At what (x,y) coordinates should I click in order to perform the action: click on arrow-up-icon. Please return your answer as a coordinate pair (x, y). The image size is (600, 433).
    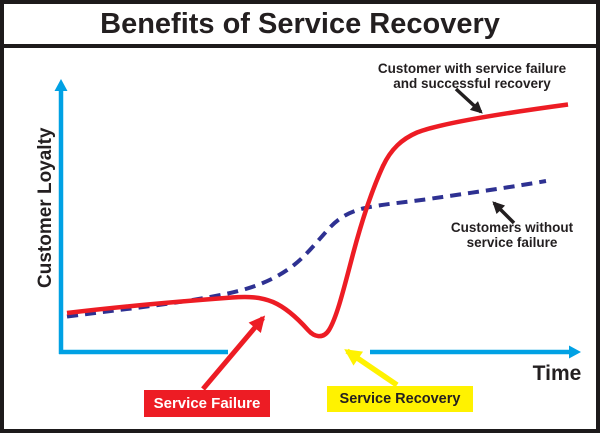
    Looking at the image, I should click on (61, 85).